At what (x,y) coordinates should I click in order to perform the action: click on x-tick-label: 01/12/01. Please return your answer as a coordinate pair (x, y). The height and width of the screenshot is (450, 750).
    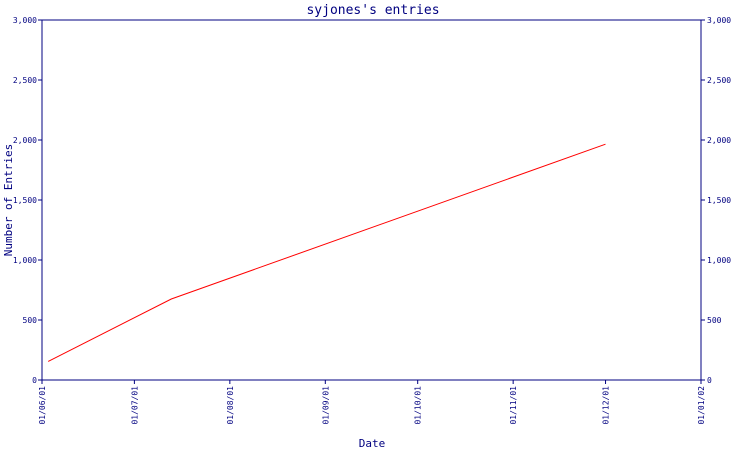
    Looking at the image, I should click on (606, 405).